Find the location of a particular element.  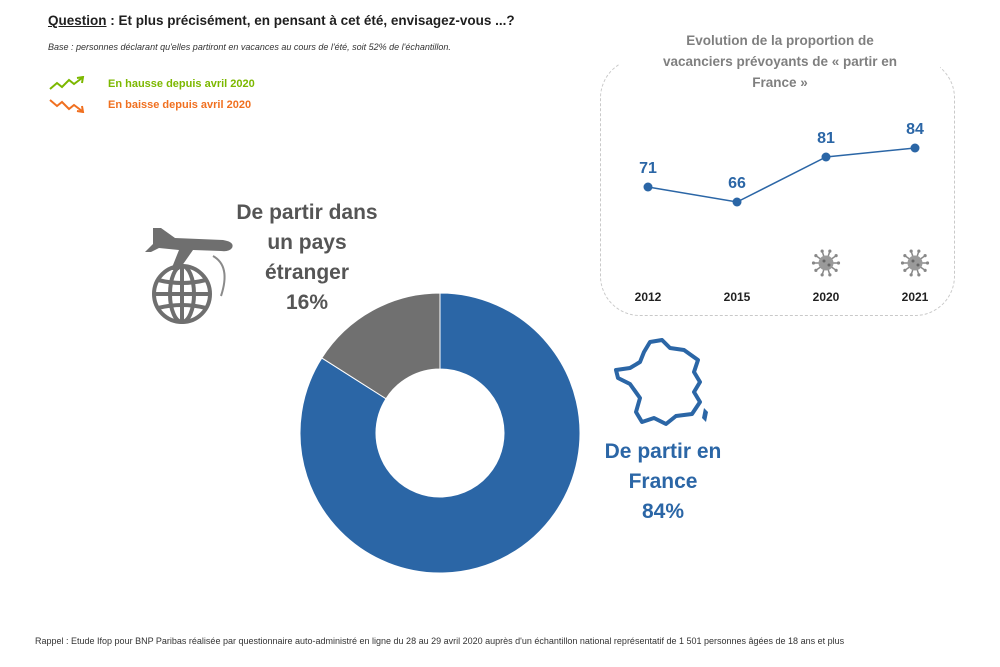

trend-x-label-2015: 2015 is located at coordinates (737, 297).